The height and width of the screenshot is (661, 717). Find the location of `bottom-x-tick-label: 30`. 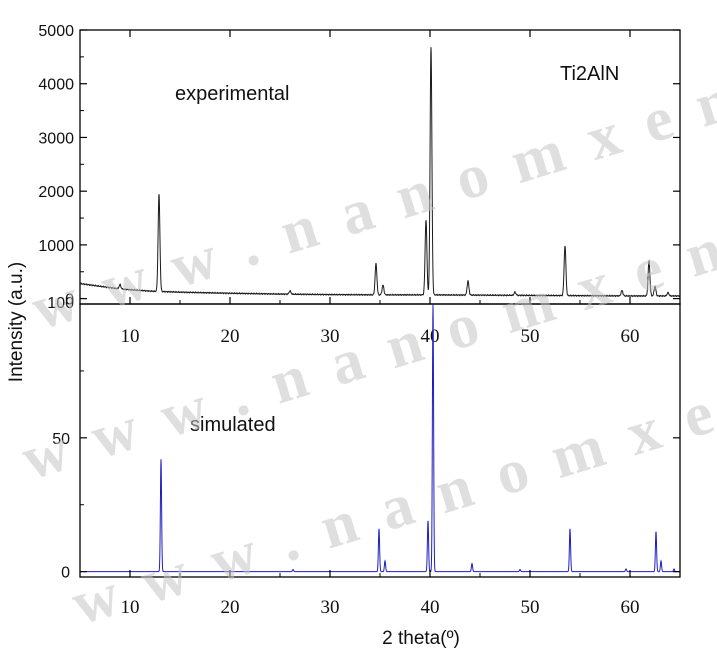

bottom-x-tick-label: 30 is located at coordinates (330, 607).